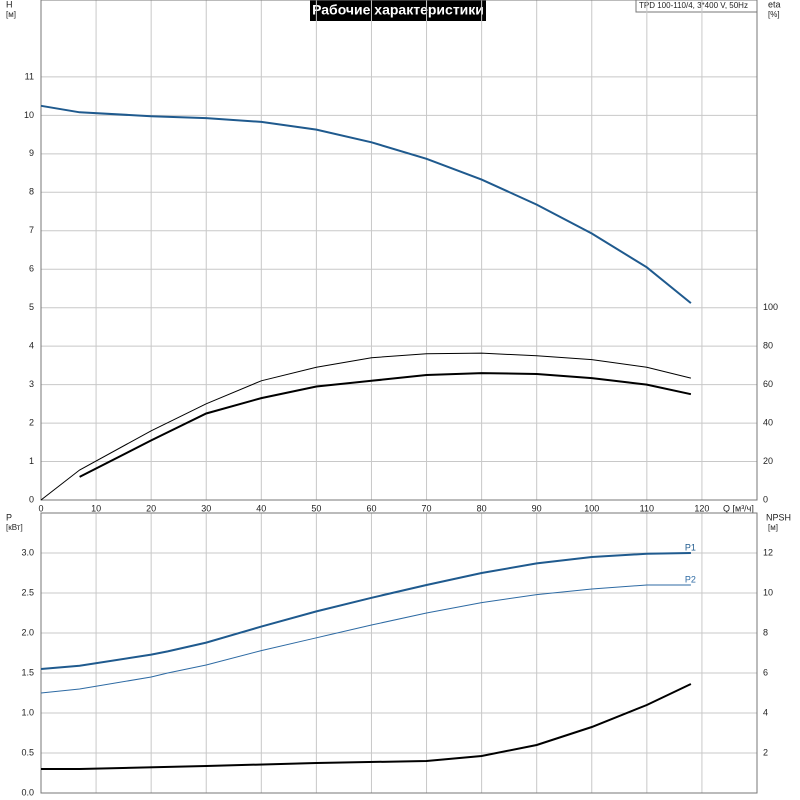  I want to click on x-tick-label: 40, so click(261, 508).